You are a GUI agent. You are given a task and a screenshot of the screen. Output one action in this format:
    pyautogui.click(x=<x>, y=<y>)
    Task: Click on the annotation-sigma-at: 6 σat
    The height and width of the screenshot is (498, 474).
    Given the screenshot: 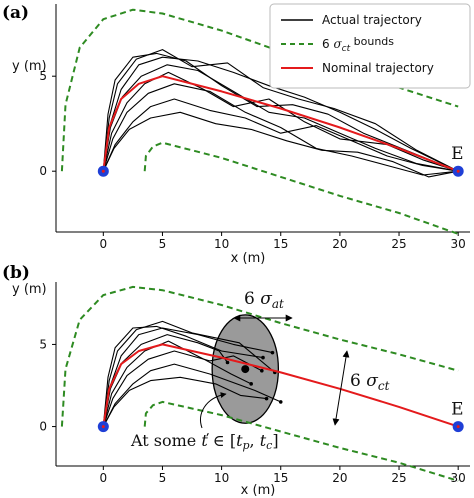 What is the action you would take?
    pyautogui.click(x=263, y=305)
    